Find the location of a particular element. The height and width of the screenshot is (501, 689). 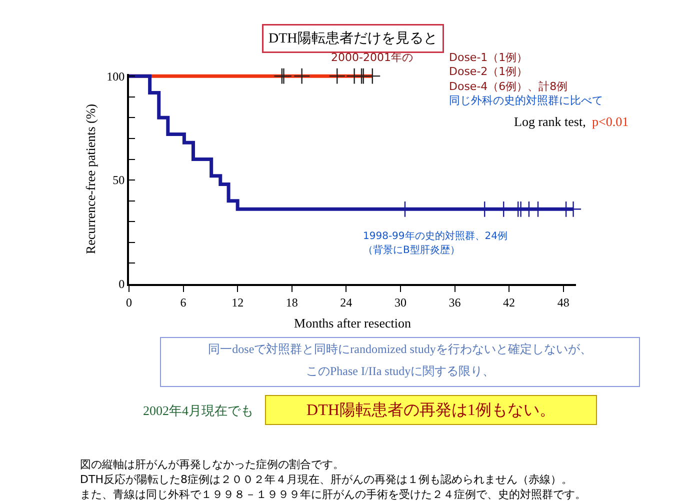

annotation: Log rank test, is located at coordinates (550, 121).